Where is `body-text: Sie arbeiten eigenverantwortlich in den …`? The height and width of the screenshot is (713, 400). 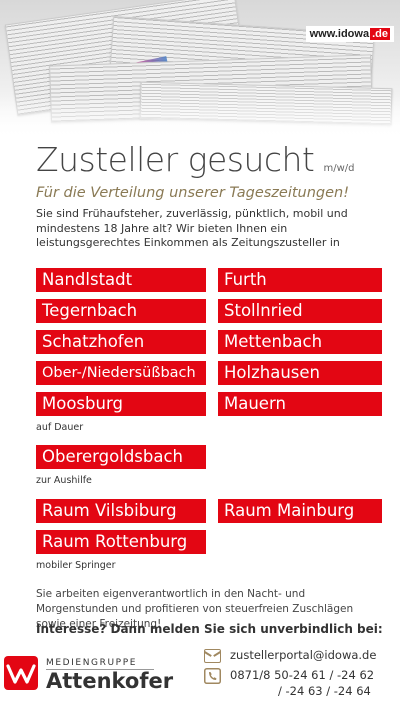 body-text: Sie arbeiten eigenverantwortlich in den … is located at coordinates (195, 609).